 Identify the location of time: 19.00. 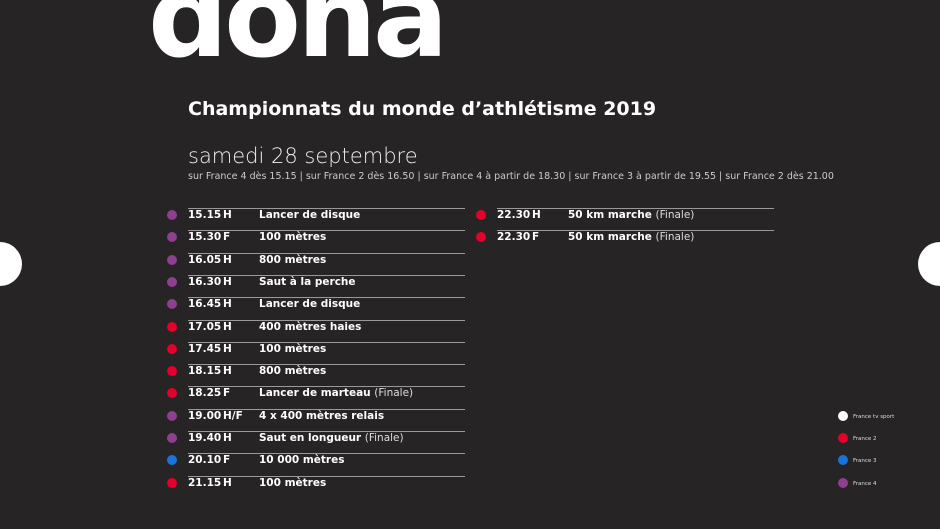
(205, 415).